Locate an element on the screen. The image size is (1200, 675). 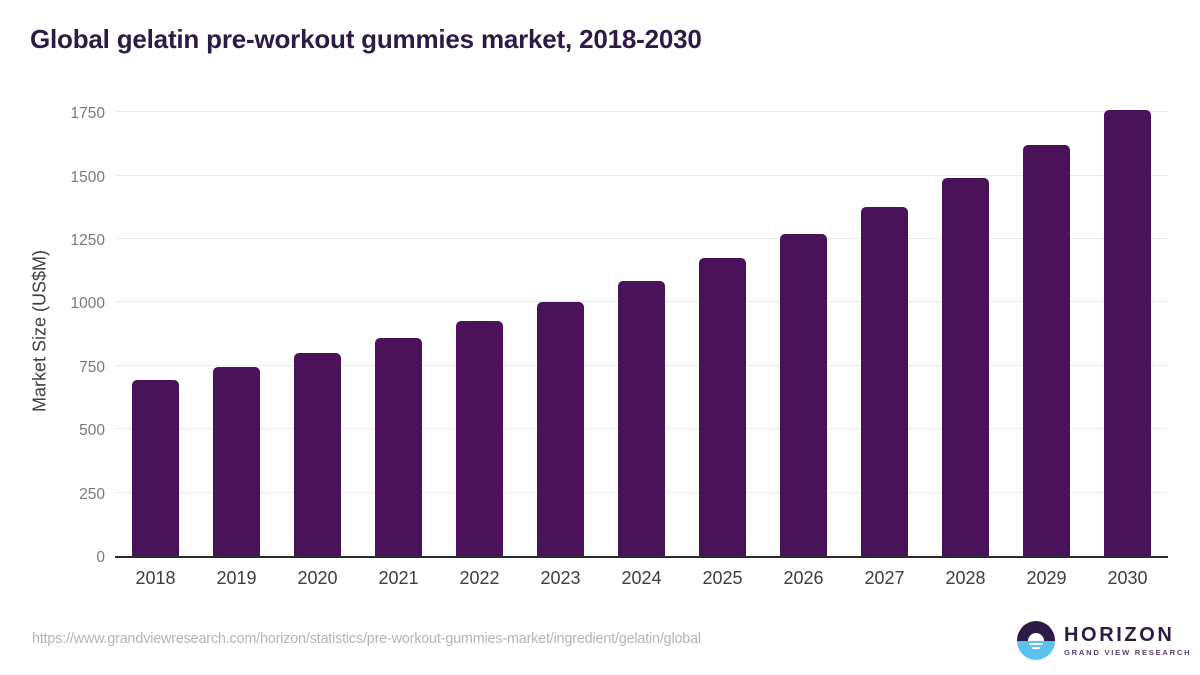
bar-2028 is located at coordinates (965, 367).